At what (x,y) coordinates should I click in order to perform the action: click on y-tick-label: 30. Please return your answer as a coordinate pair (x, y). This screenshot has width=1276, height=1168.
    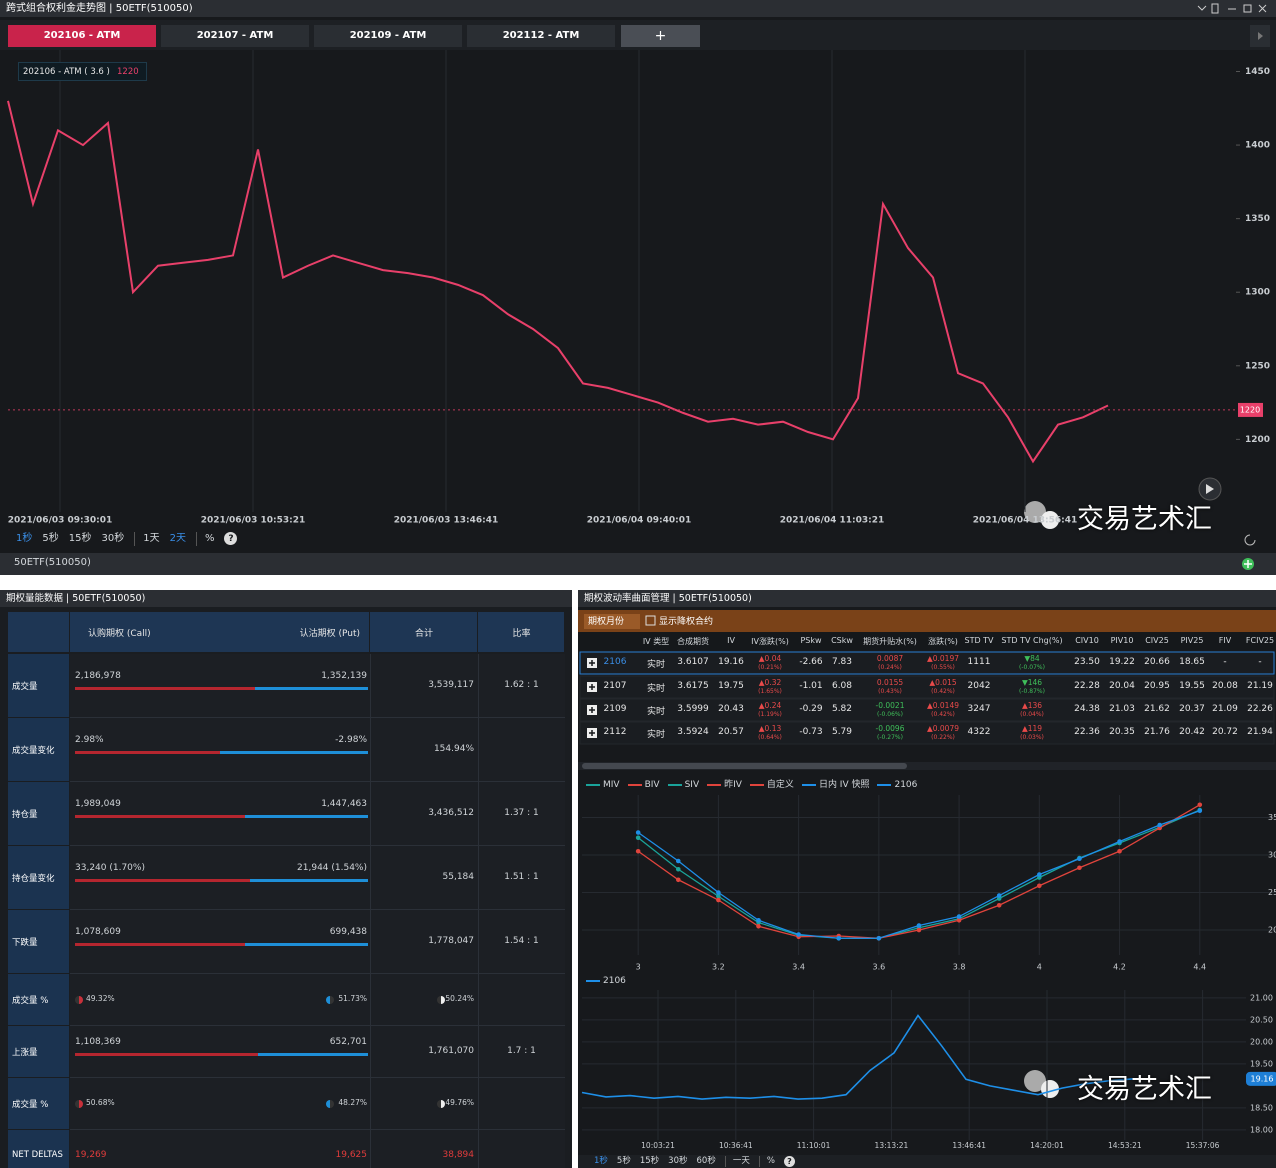
    Looking at the image, I should click on (1272, 855).